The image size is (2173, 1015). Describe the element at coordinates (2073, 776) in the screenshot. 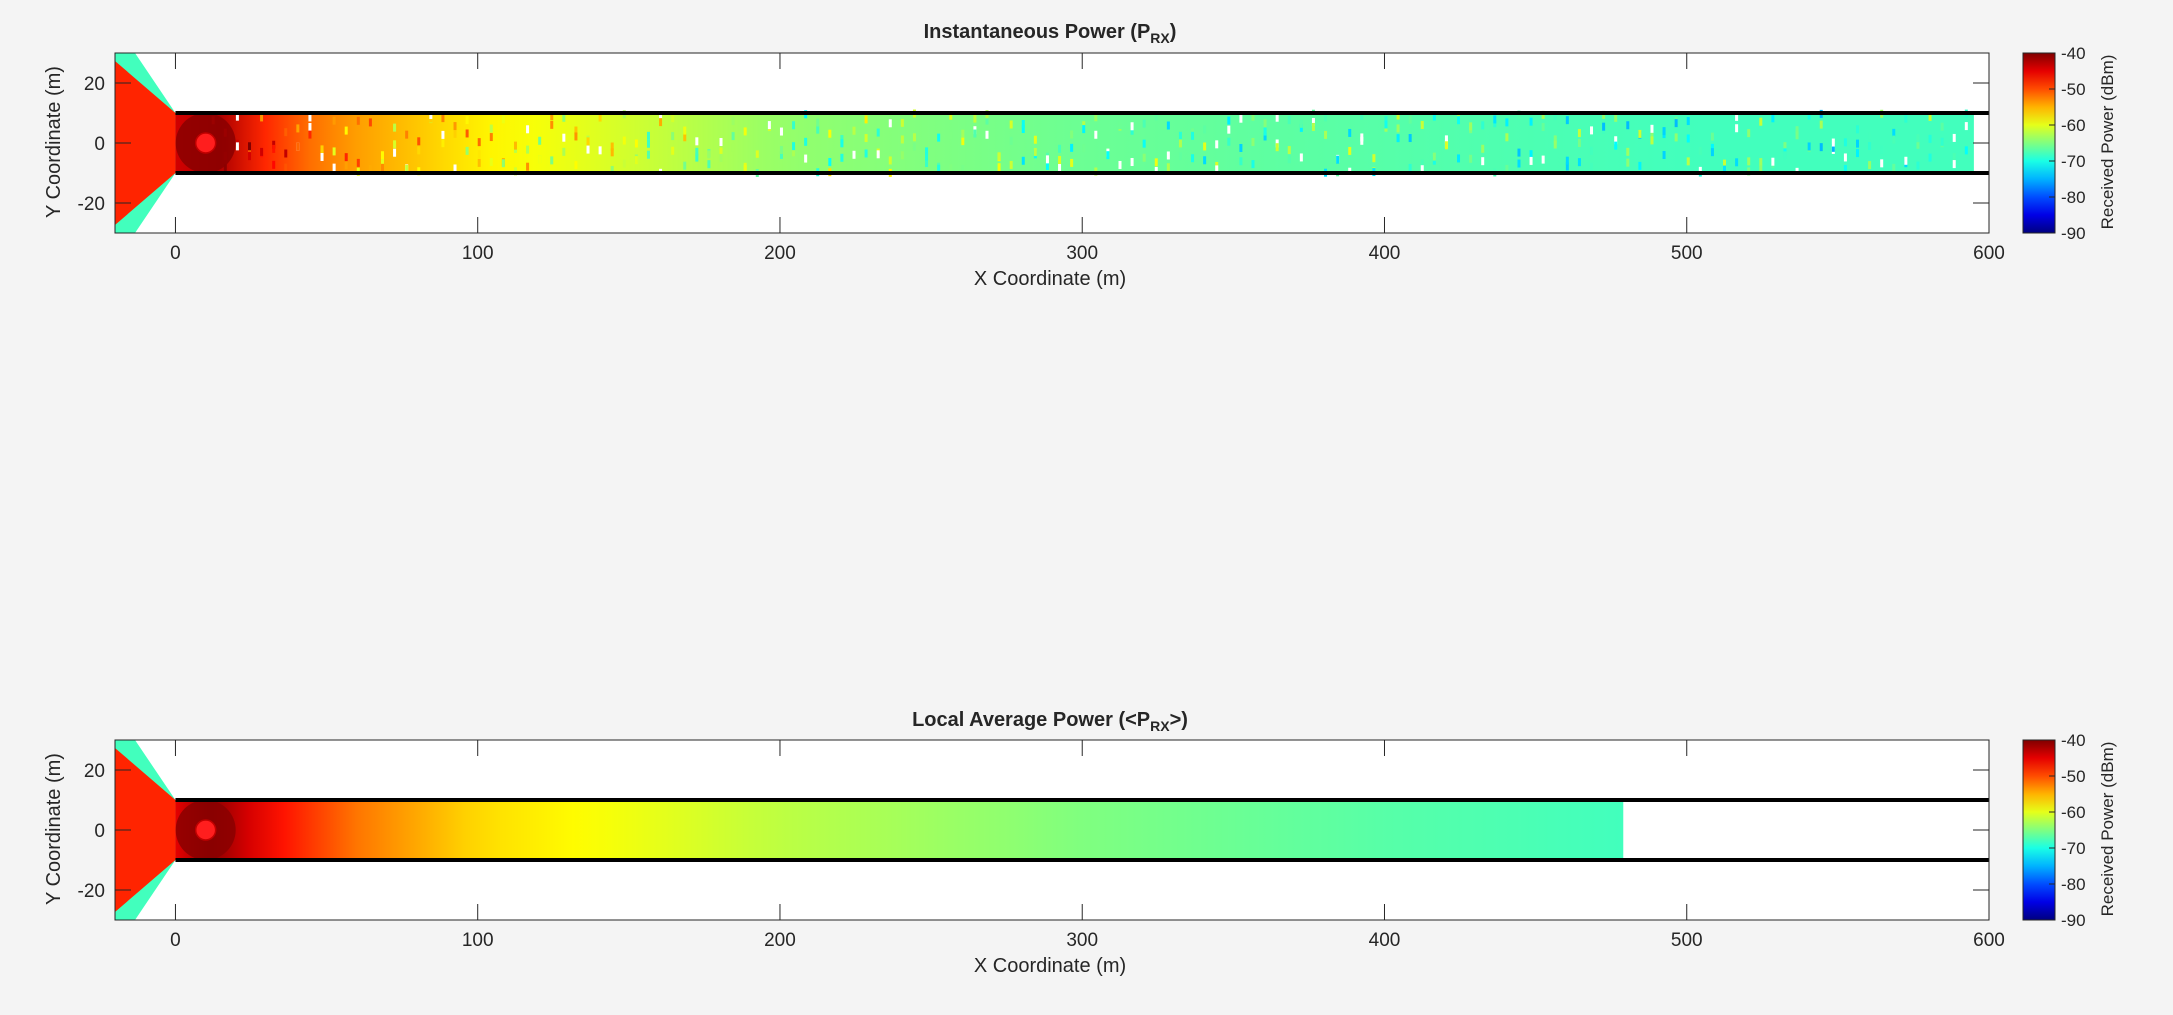

I see `colorbar-tick-label: -50` at that location.